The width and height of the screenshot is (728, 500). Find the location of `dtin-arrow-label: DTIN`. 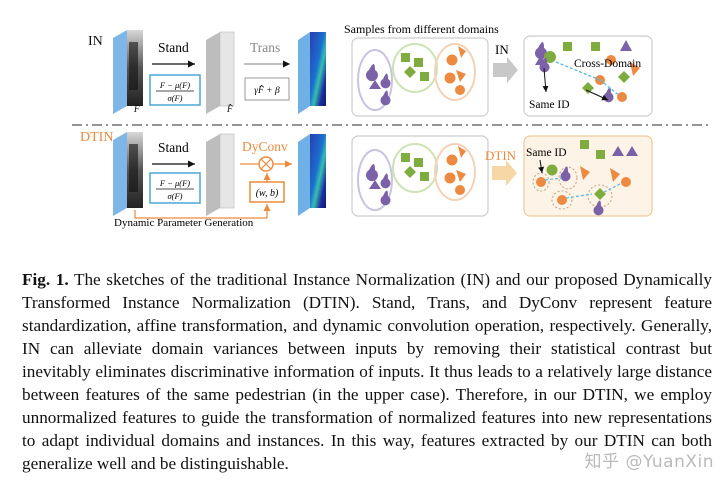

dtin-arrow-label: DTIN is located at coordinates (501, 155).